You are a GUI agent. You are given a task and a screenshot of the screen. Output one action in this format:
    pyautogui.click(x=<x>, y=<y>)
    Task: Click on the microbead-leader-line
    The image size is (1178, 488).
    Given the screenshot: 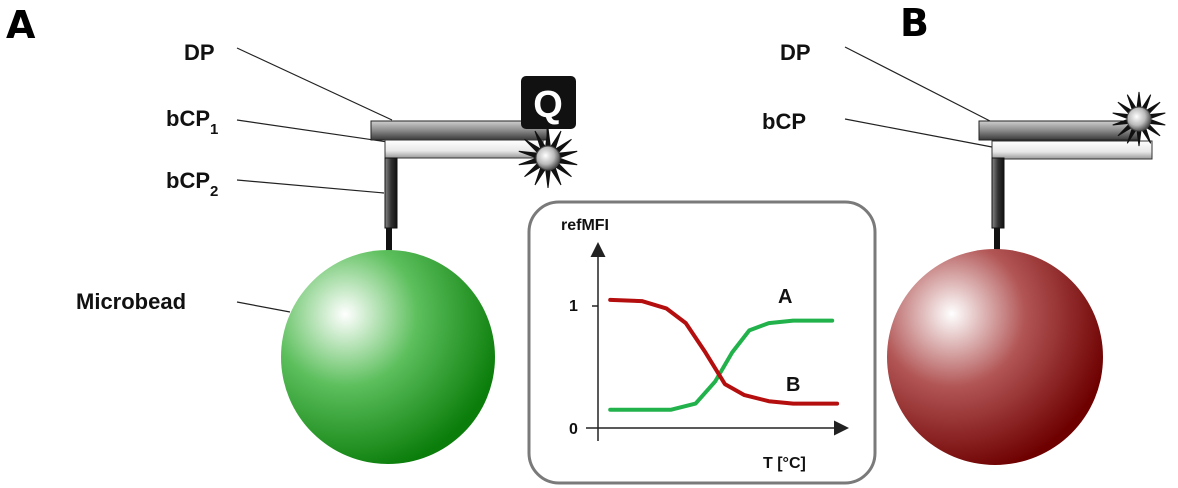 What is the action you would take?
    pyautogui.click(x=263, y=307)
    